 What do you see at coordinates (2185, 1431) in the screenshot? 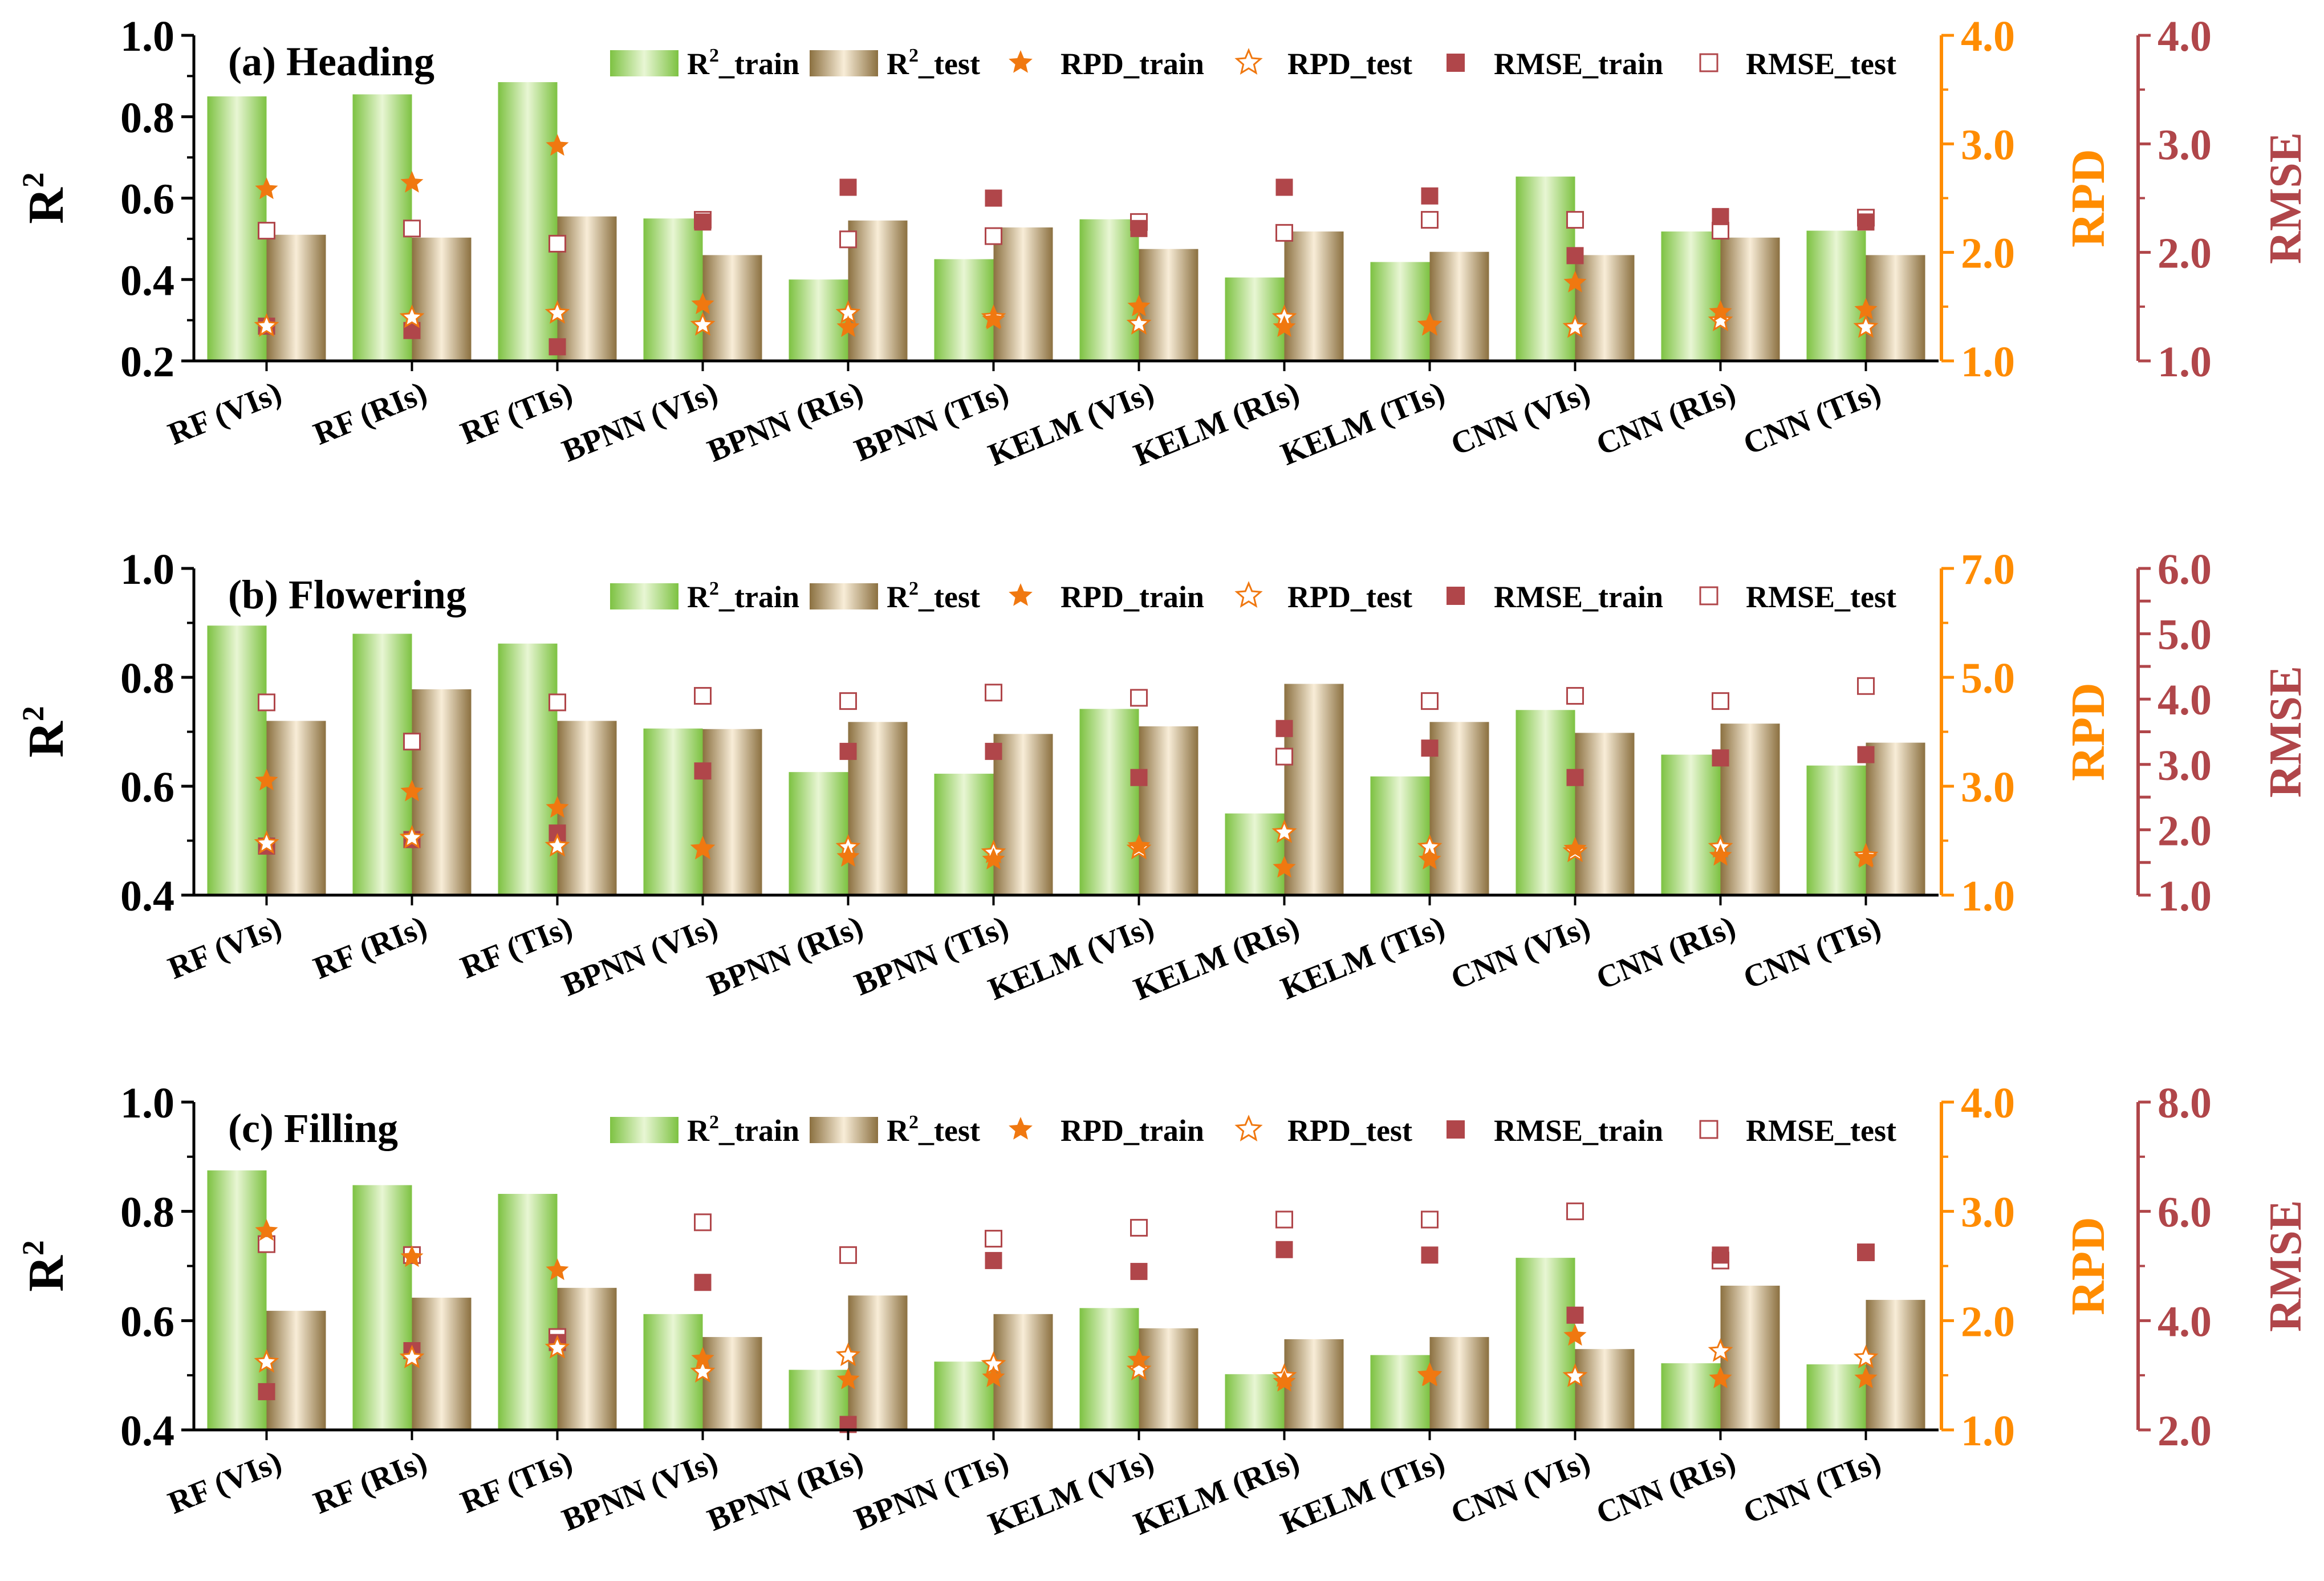
I see `y-rmse-tick-label: 2.0` at bounding box center [2185, 1431].